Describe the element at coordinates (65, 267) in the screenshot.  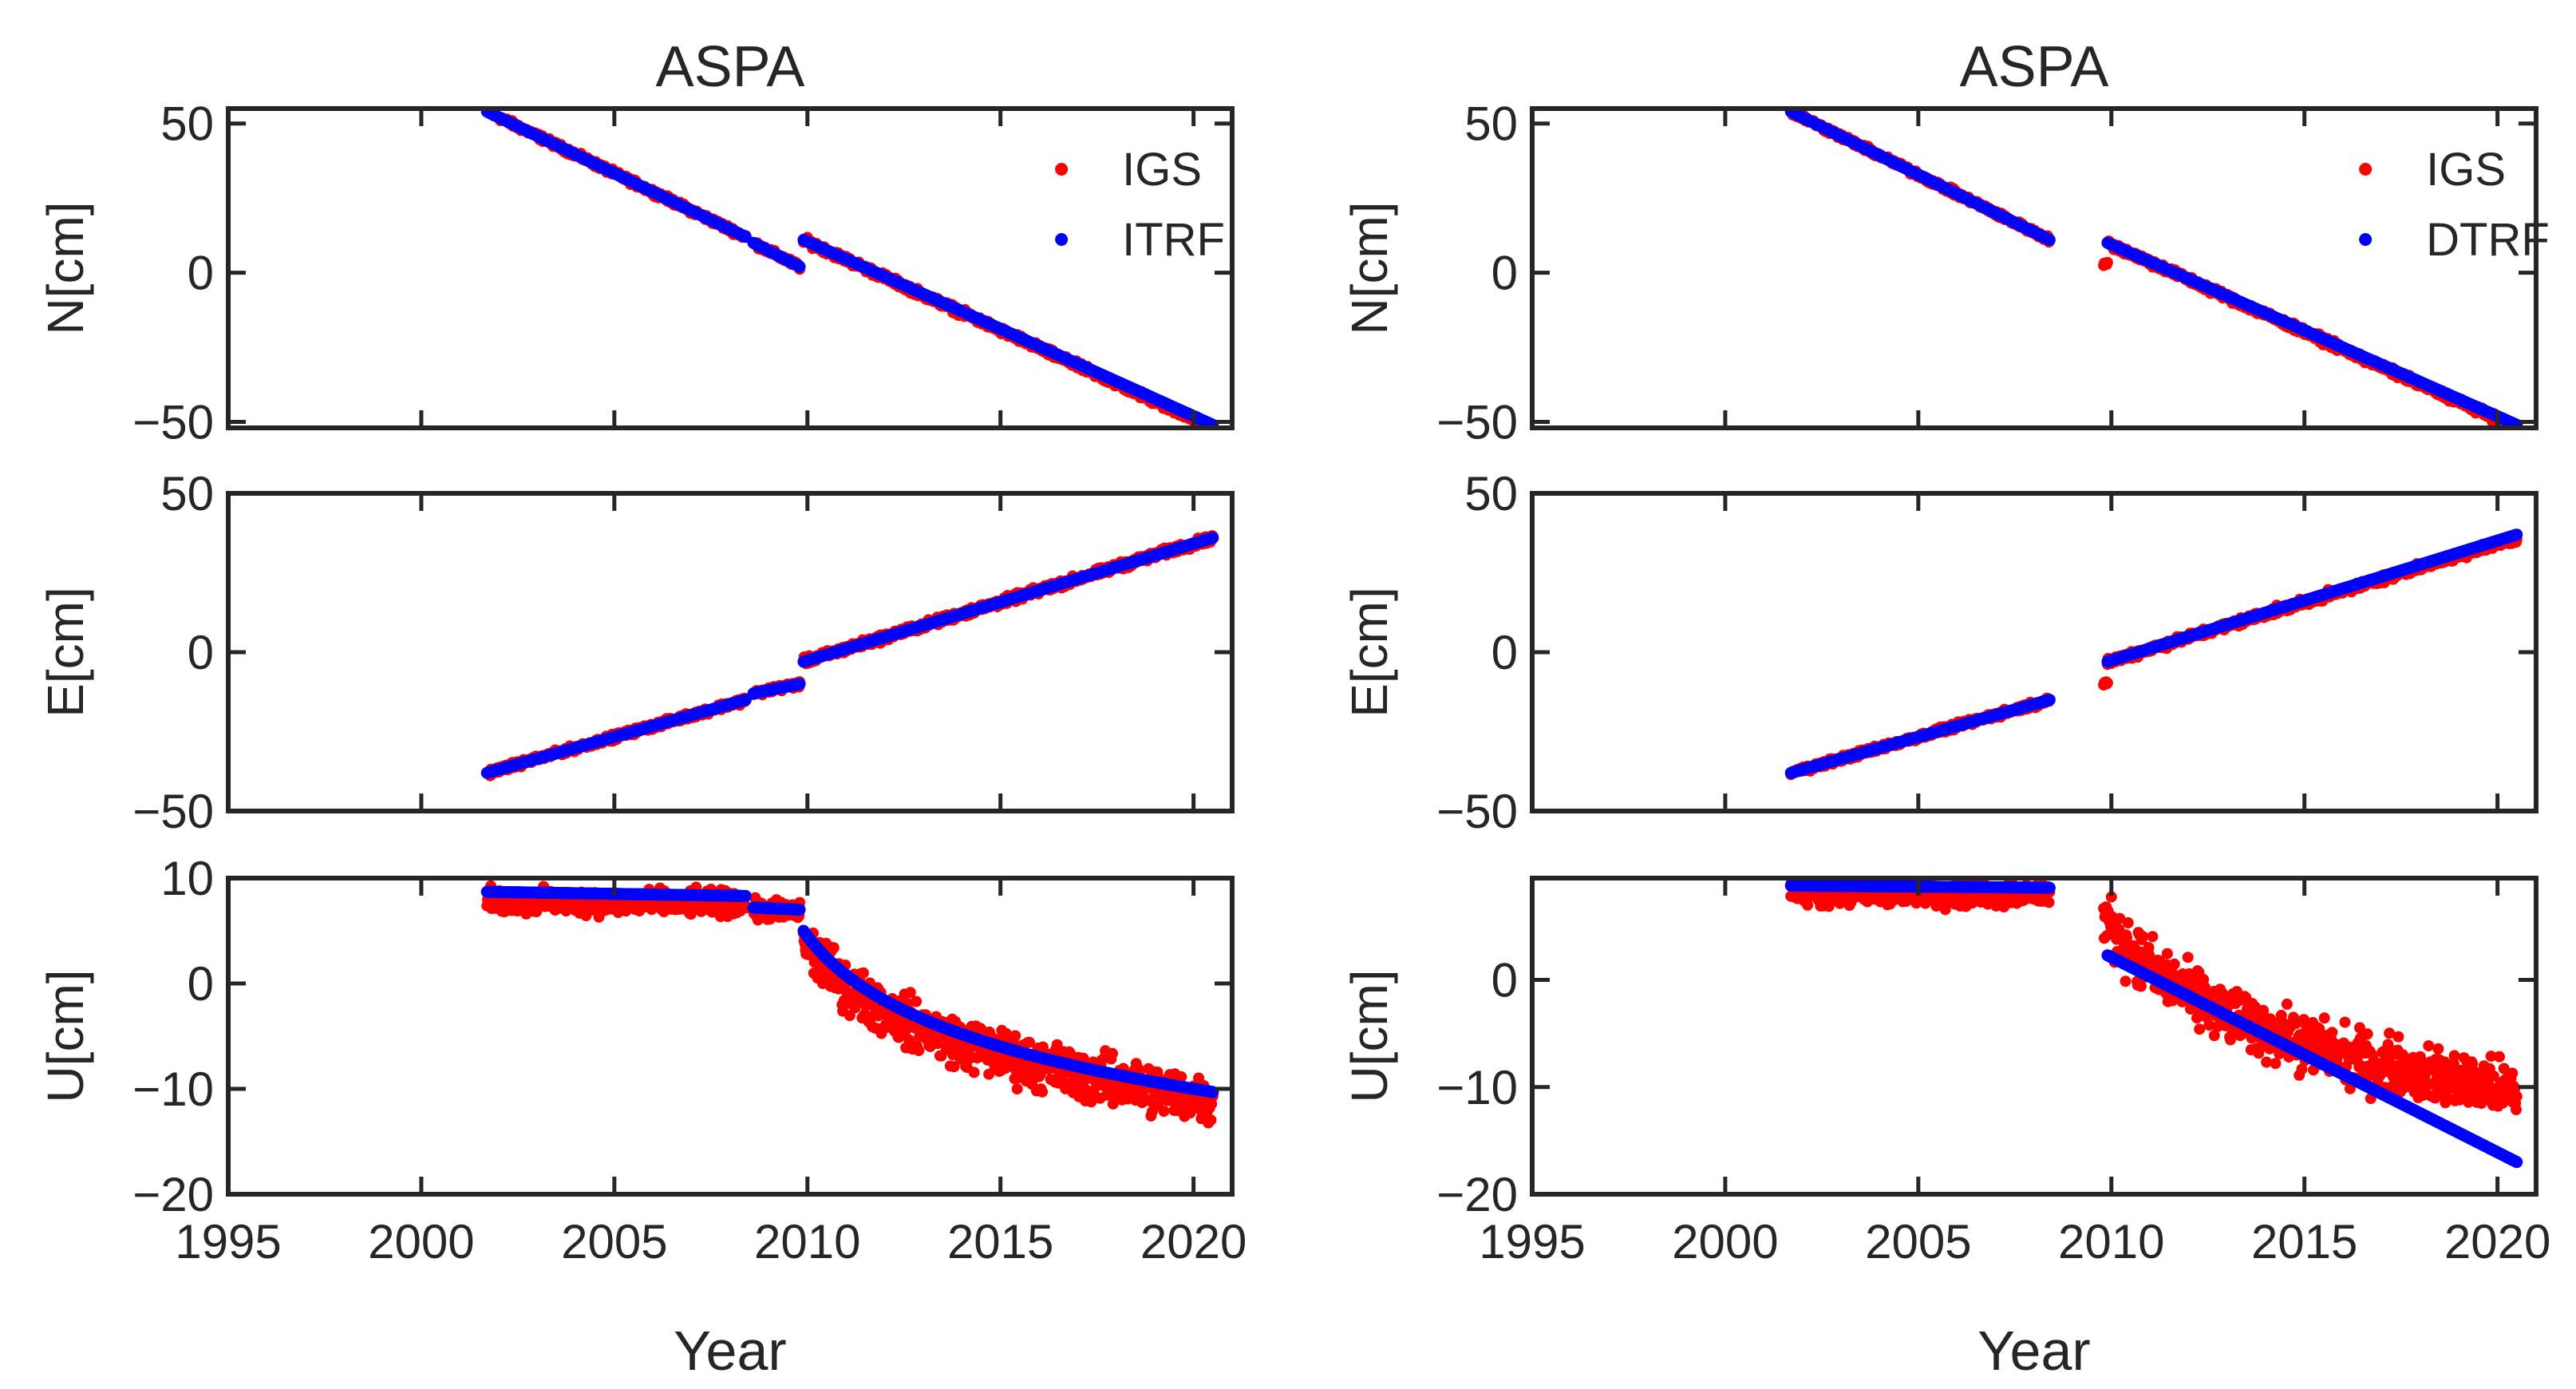
I see `y-axis-label: N[cm]` at that location.